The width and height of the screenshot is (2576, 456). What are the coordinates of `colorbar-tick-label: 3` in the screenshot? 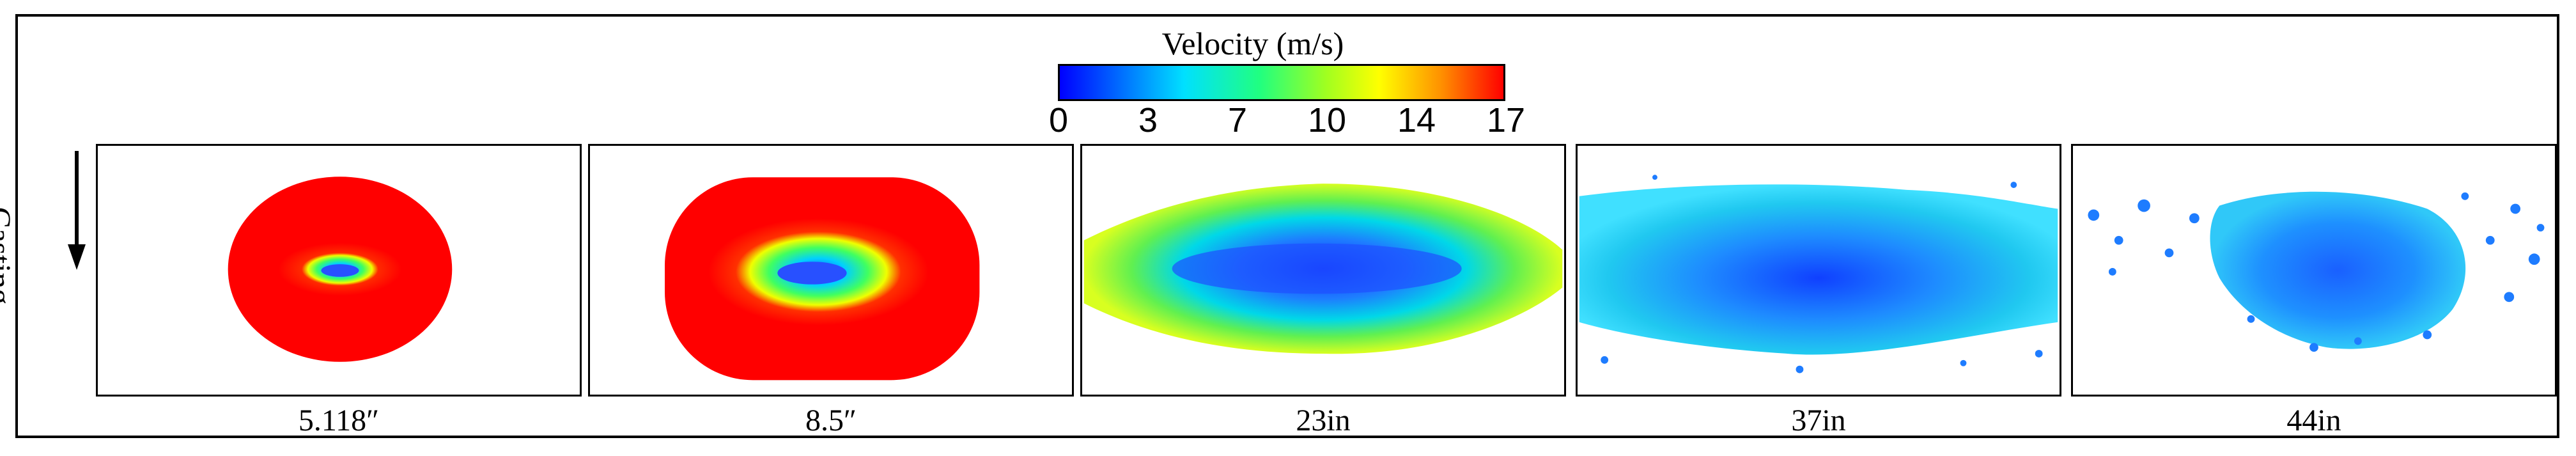 It's located at (1148, 120).